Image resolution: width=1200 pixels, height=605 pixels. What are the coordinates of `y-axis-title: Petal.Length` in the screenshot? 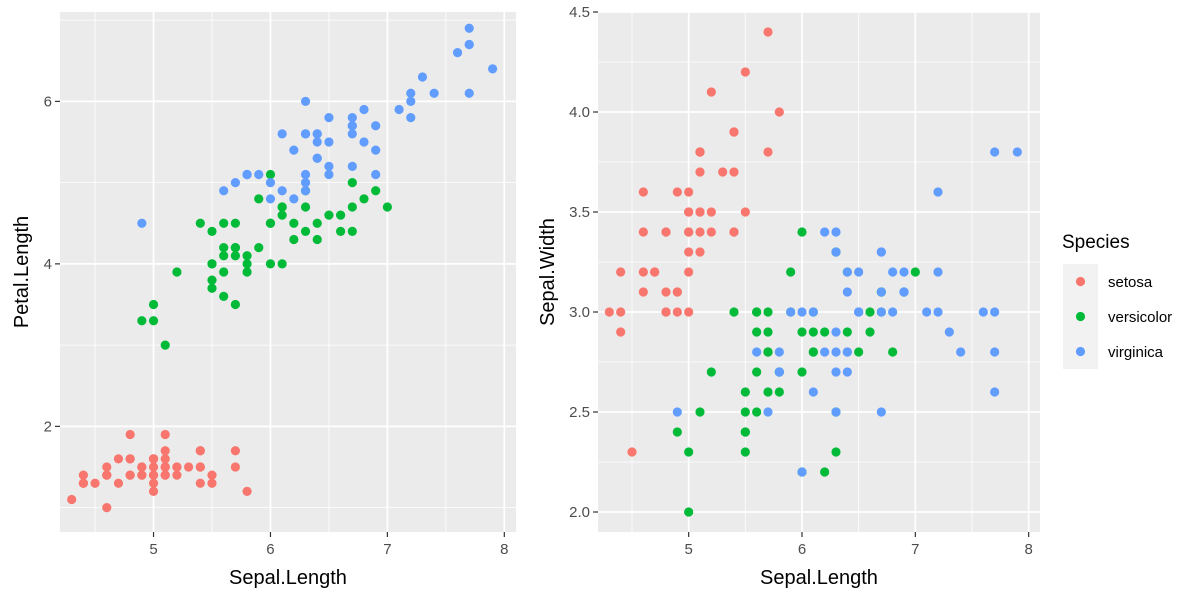 It's located at (22, 272).